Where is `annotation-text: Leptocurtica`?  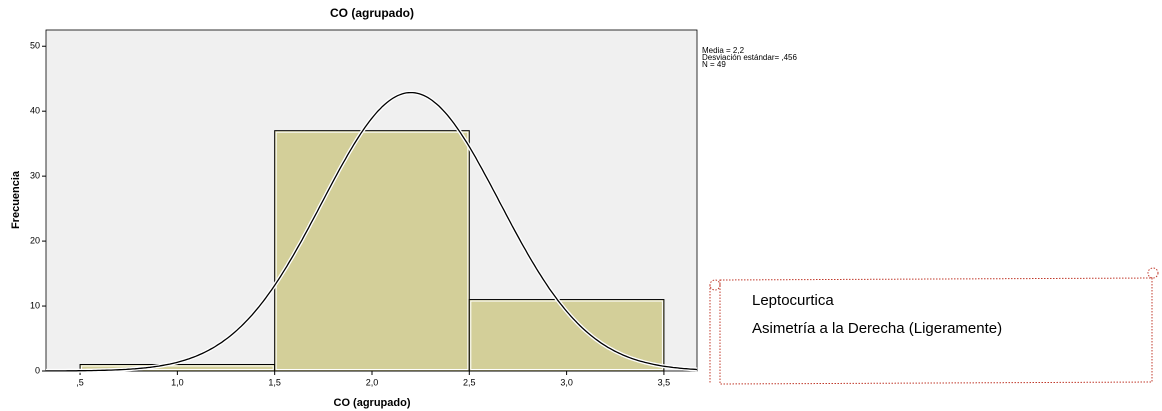
annotation-text: Leptocurtica is located at coordinates (793, 300).